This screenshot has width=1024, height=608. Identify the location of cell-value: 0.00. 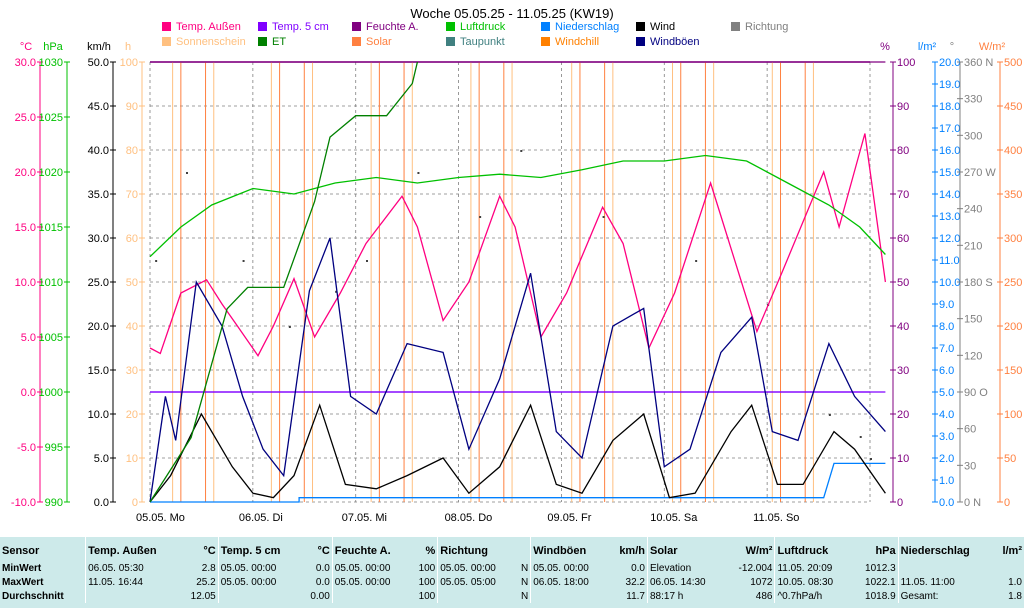
(320, 596).